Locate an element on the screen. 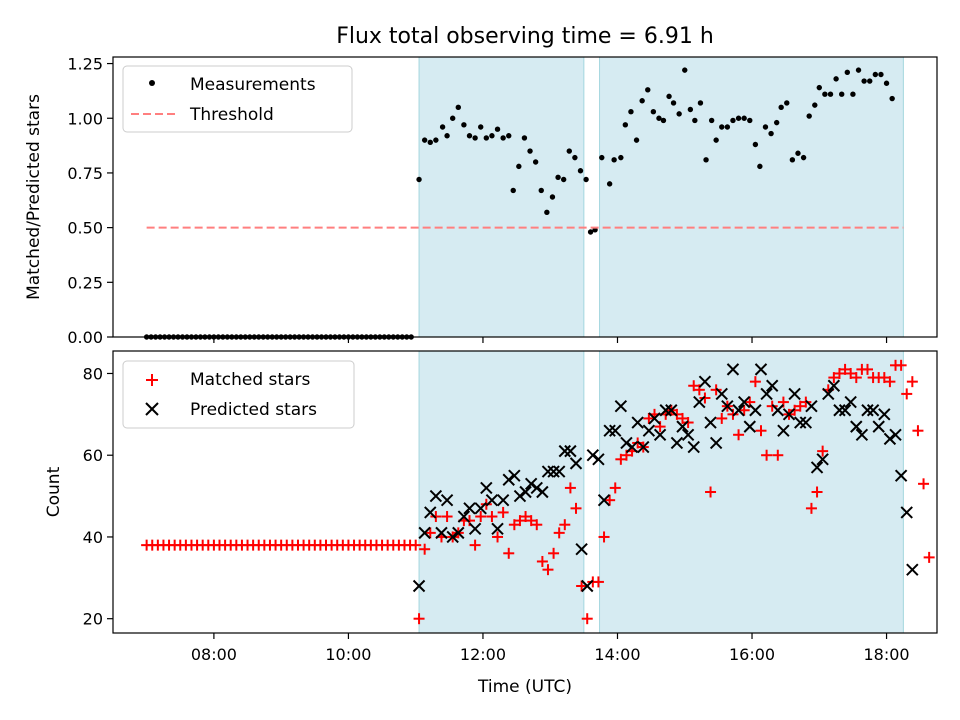 This screenshot has width=960, height=720. x-tick-label: 16:00 is located at coordinates (752, 654).